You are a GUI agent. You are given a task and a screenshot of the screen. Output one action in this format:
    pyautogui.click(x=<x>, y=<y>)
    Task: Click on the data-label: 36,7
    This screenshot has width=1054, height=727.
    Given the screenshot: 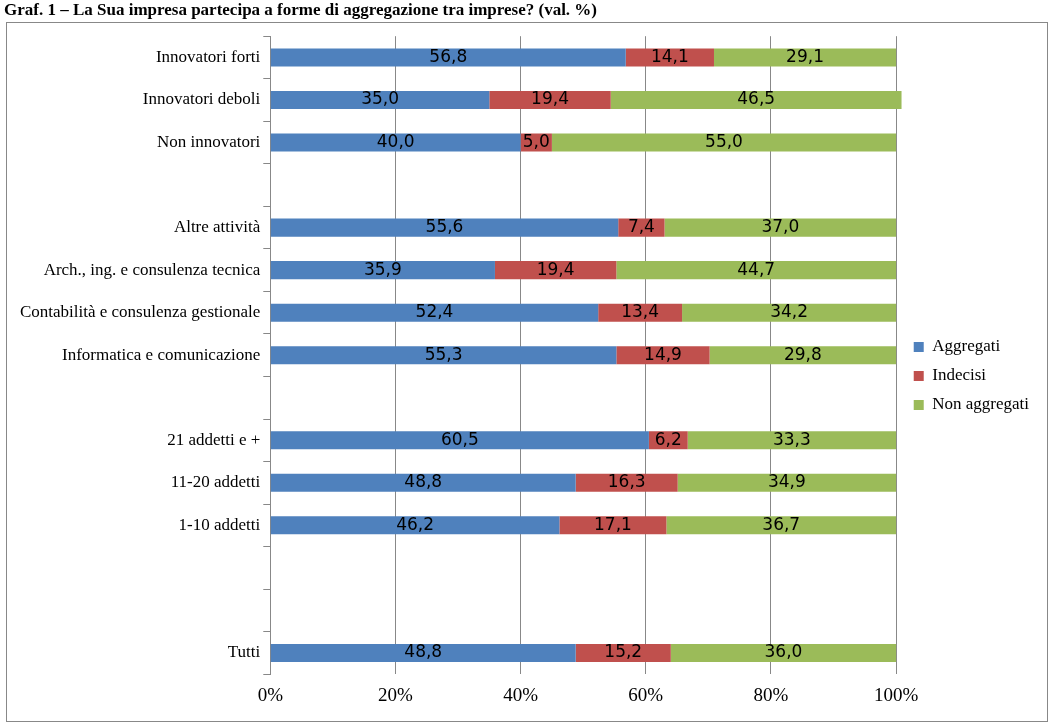 What is the action you would take?
    pyautogui.click(x=781, y=523)
    